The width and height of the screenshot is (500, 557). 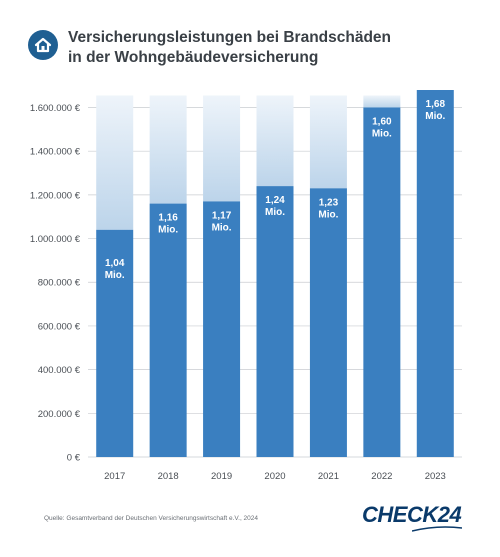 What do you see at coordinates (437, 529) in the screenshot?
I see `logo-swoosh-icon` at bounding box center [437, 529].